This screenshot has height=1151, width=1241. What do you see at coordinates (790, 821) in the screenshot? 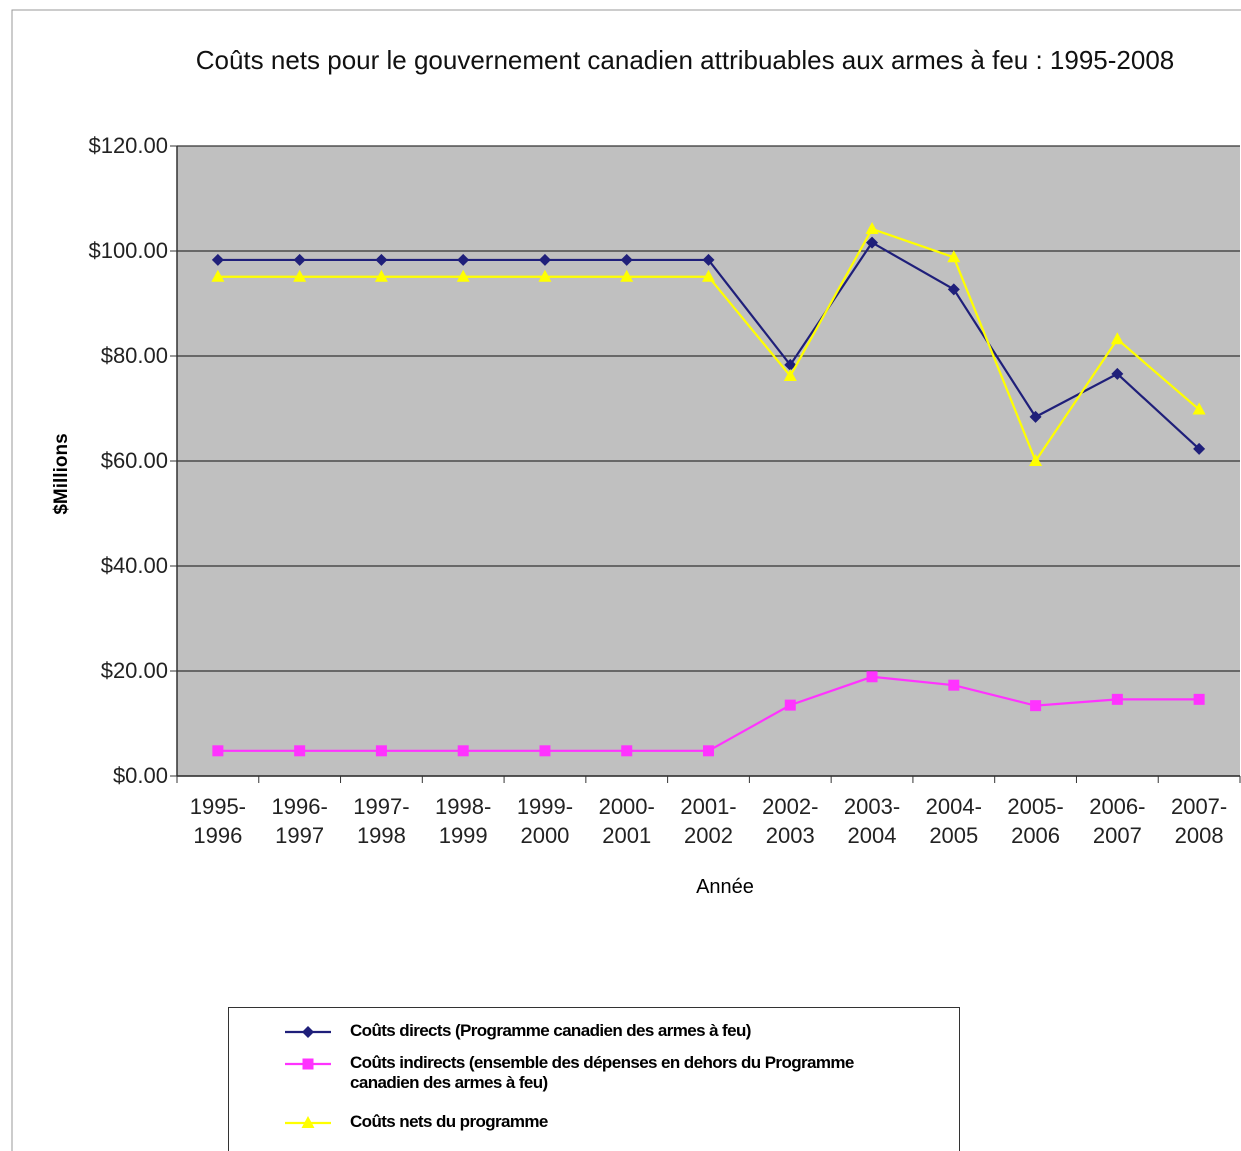
I see `x-tick-label: 2002-2003` at bounding box center [790, 821].